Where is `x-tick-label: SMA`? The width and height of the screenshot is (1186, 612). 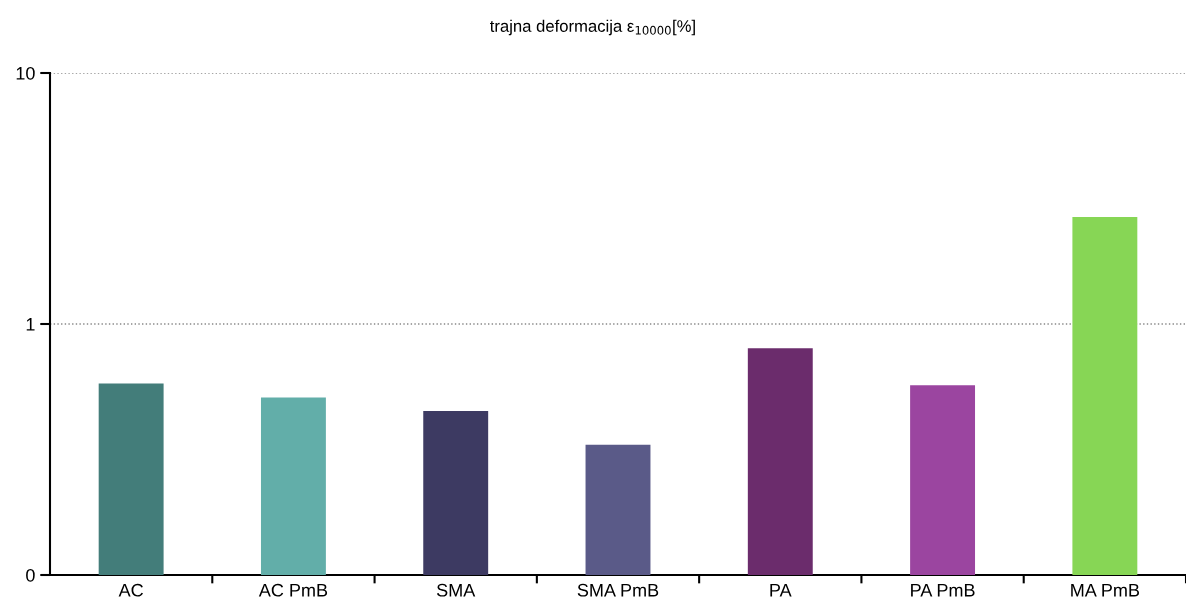
x-tick-label: SMA is located at coordinates (456, 590).